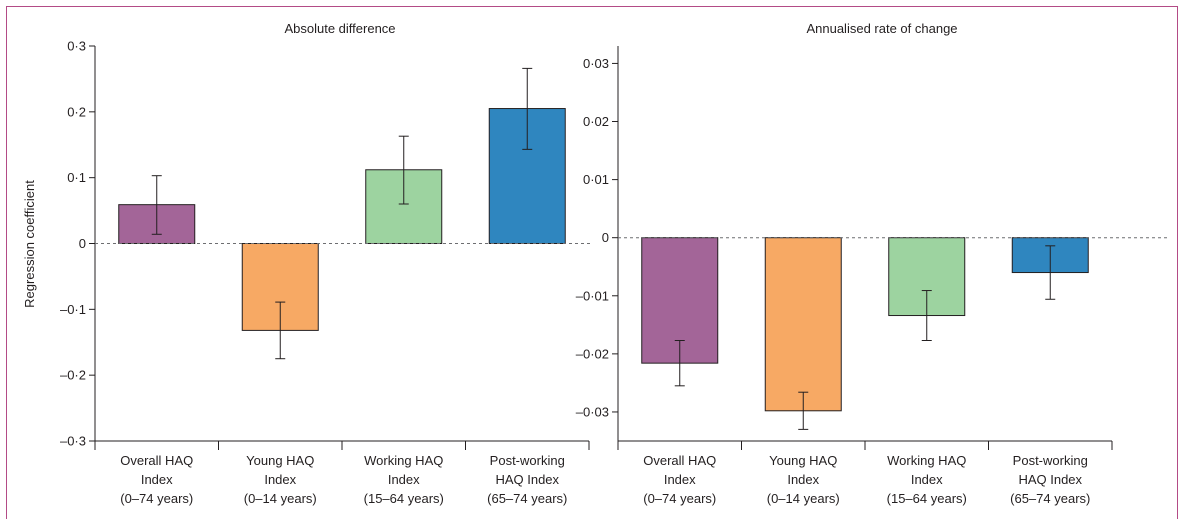 This screenshot has width=1184, height=519. I want to click on y-tick-label: –0·01, so click(592, 295).